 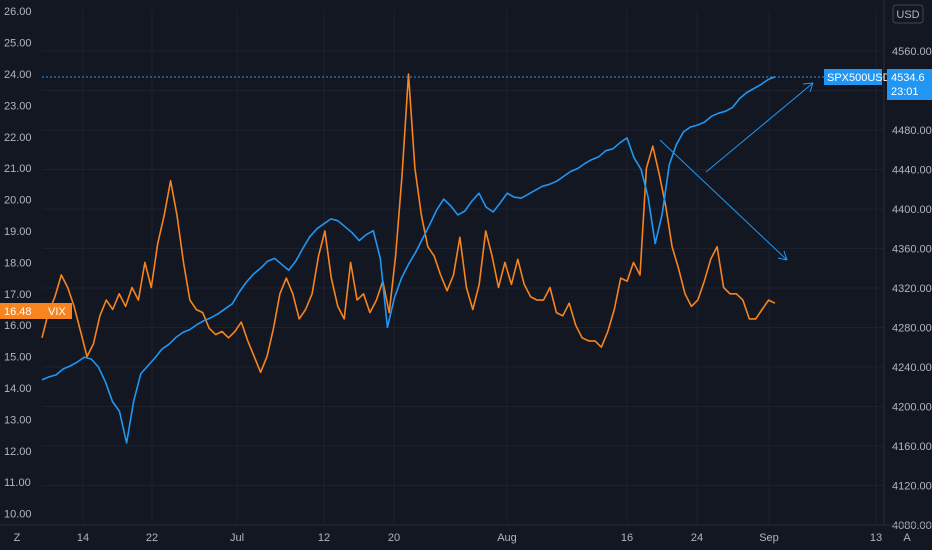 I want to click on left-axis-tick: 11.00, so click(x=17, y=483).